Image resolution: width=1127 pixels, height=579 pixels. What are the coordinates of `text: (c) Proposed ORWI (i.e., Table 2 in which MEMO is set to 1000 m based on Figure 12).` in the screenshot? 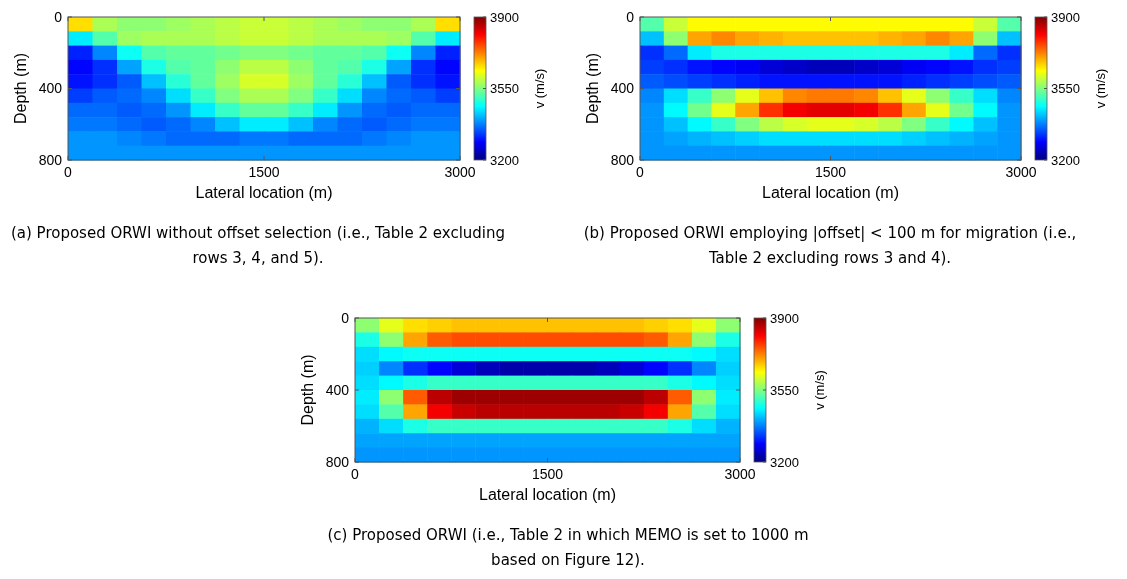 It's located at (568, 547).